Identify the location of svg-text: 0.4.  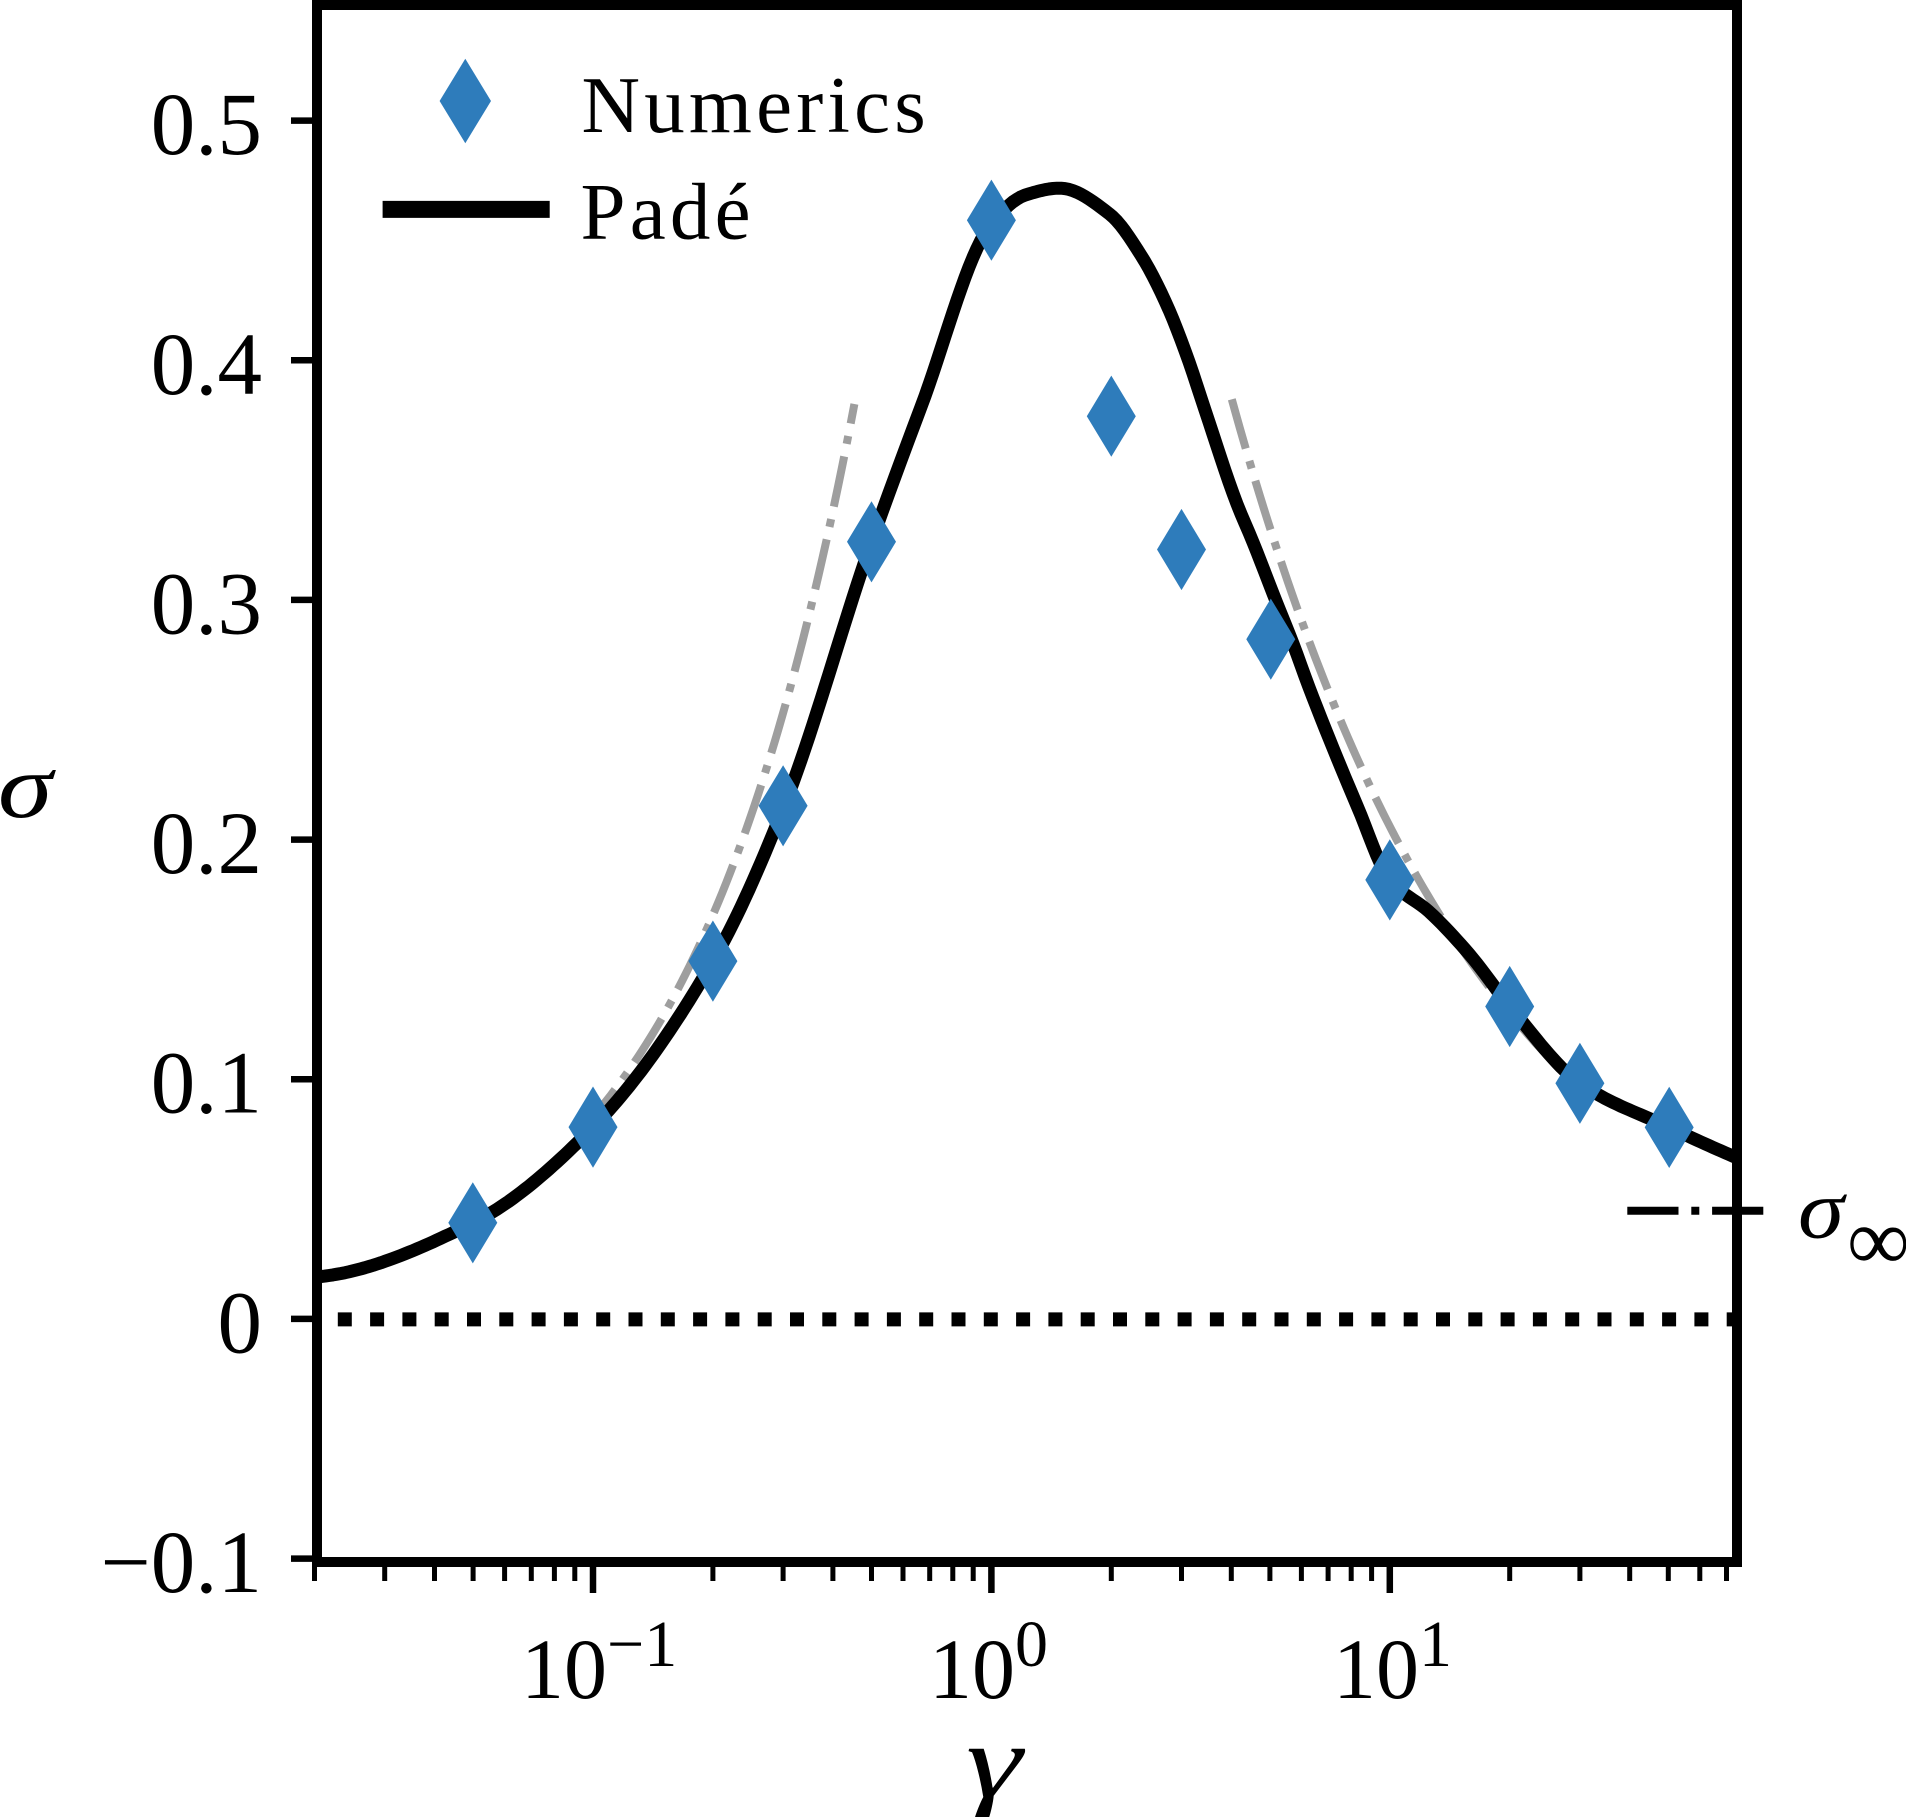
(206, 365).